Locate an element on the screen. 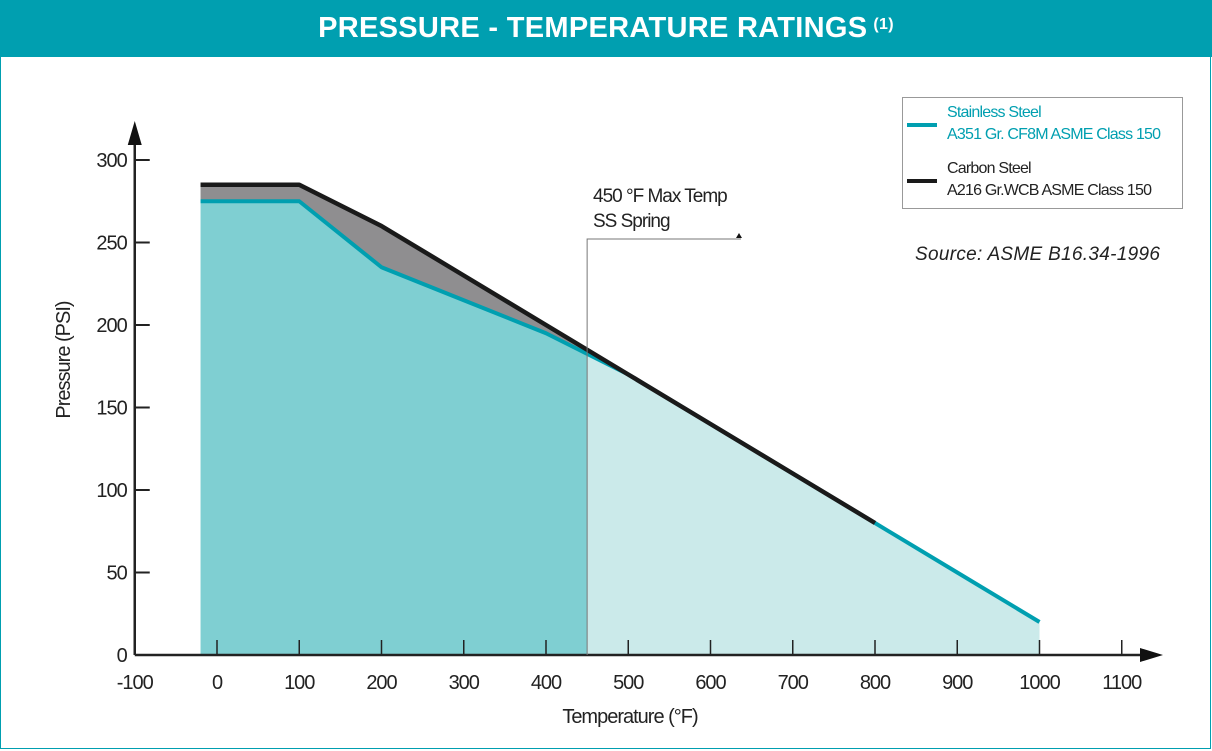  y-tick-label: 50 is located at coordinates (117, 574).